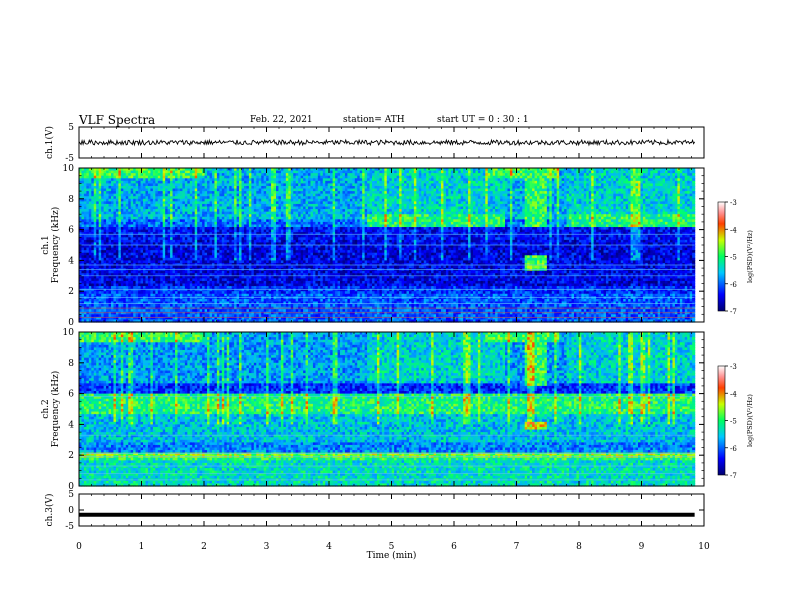 This screenshot has height=612, width=792. I want to click on colorbar-ch2, so click(721, 420).